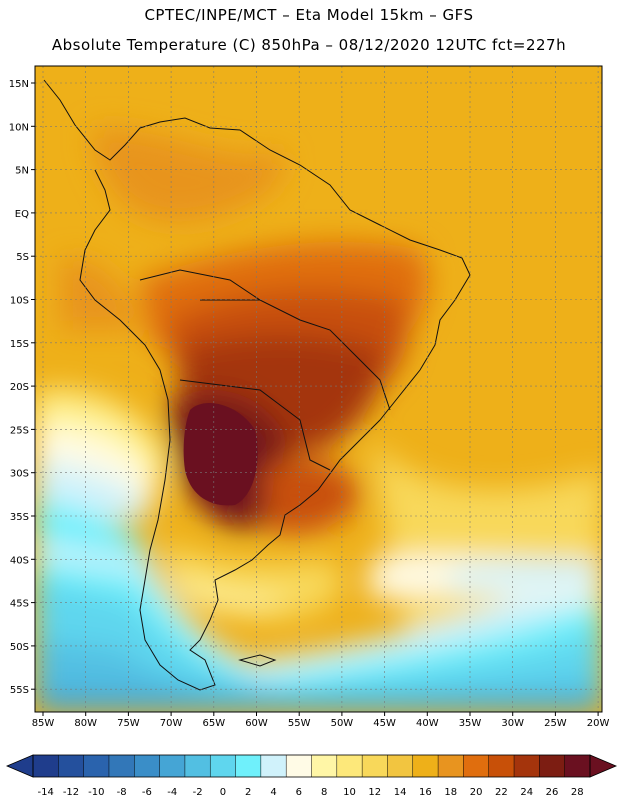  I want to click on lon-label: 85W, so click(43, 723).